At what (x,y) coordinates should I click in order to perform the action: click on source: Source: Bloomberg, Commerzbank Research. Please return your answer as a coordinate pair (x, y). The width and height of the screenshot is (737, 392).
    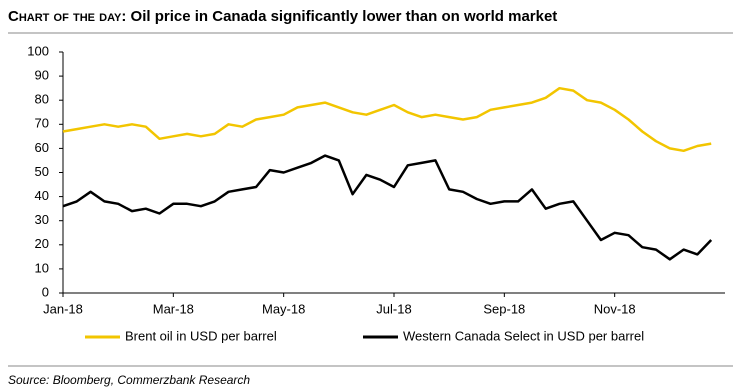
    Looking at the image, I should click on (129, 380).